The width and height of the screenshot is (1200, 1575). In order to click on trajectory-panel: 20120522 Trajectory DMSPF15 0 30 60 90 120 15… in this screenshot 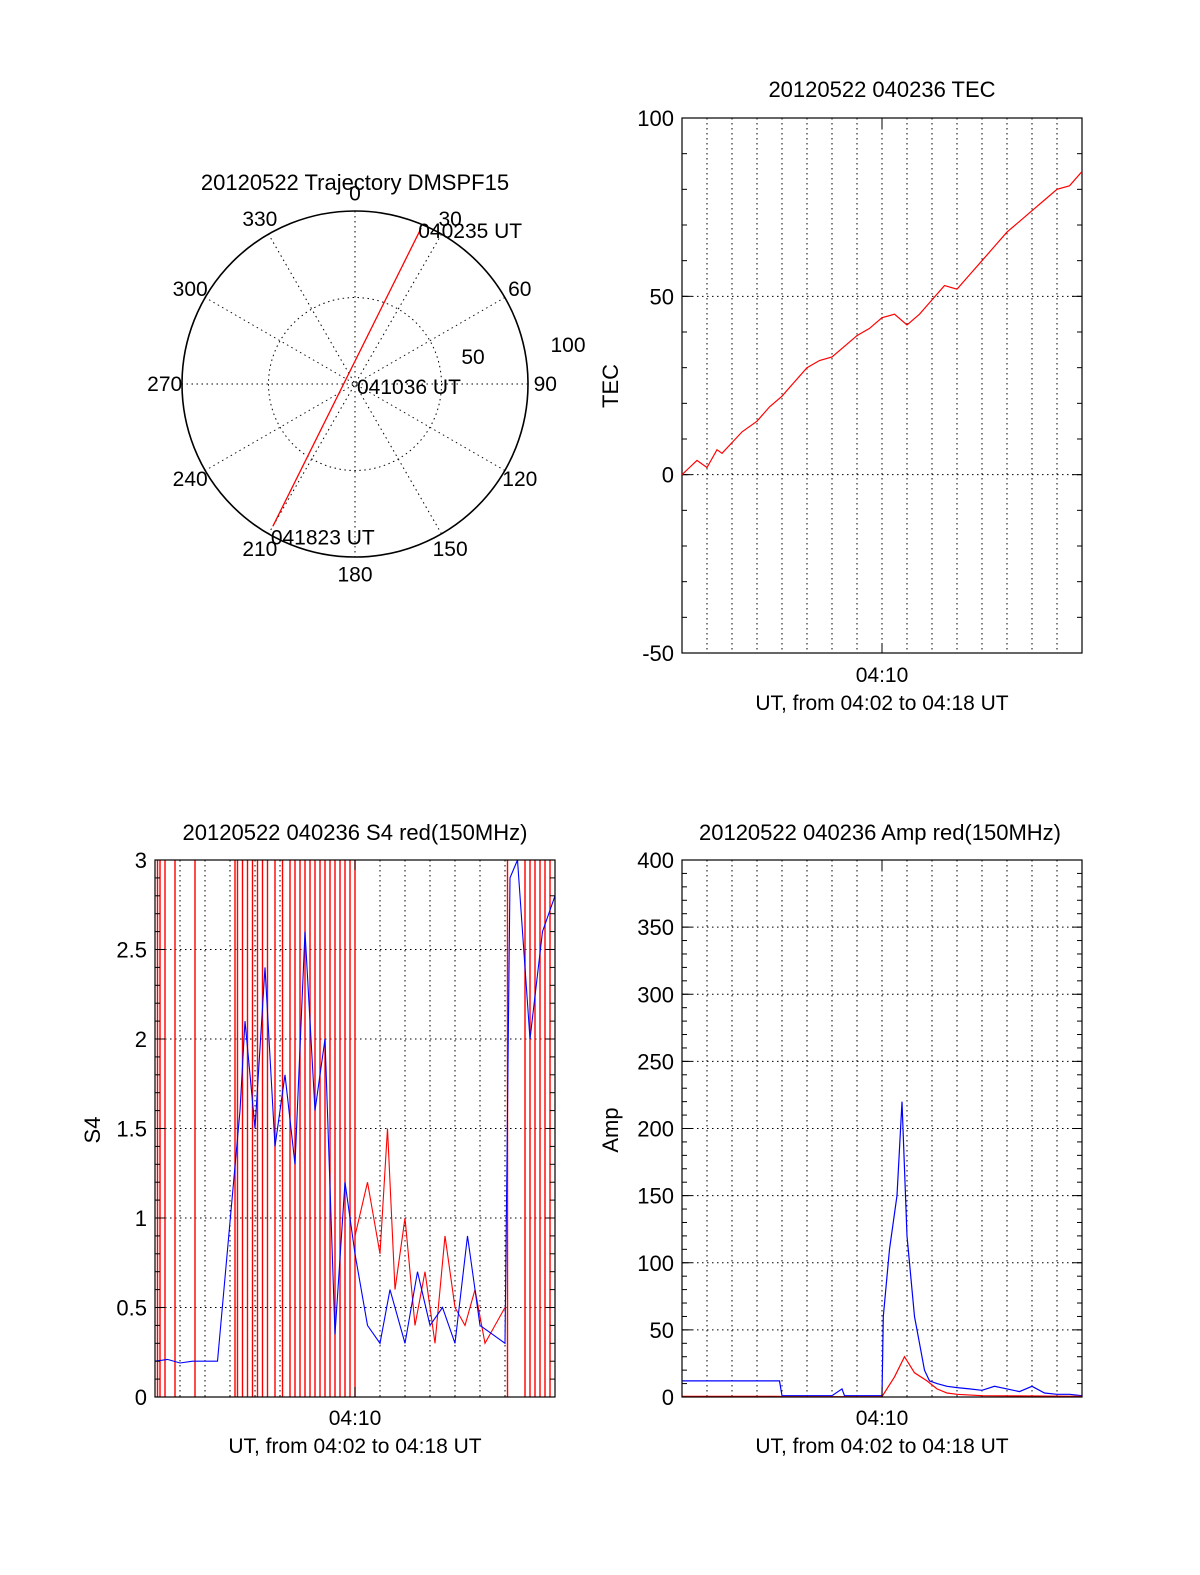, I will do `click(366, 378)`.